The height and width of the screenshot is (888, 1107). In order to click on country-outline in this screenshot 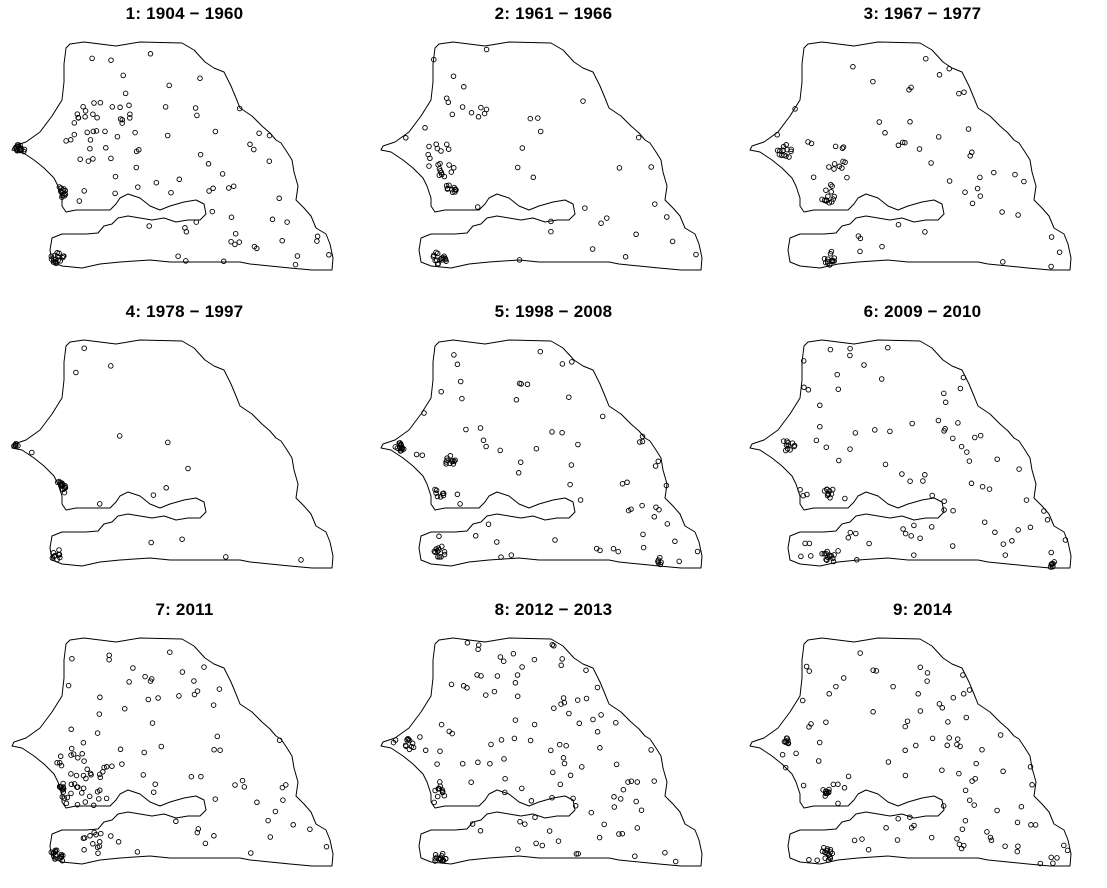, I will do `click(541, 752)`.